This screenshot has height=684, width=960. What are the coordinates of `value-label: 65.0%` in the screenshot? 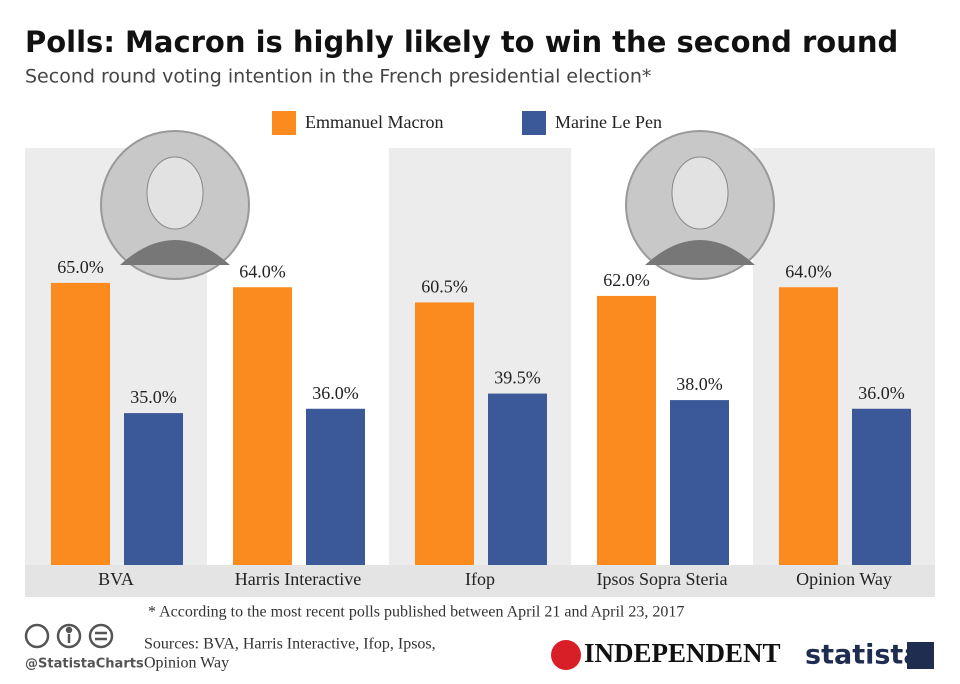 It's located at (80, 267).